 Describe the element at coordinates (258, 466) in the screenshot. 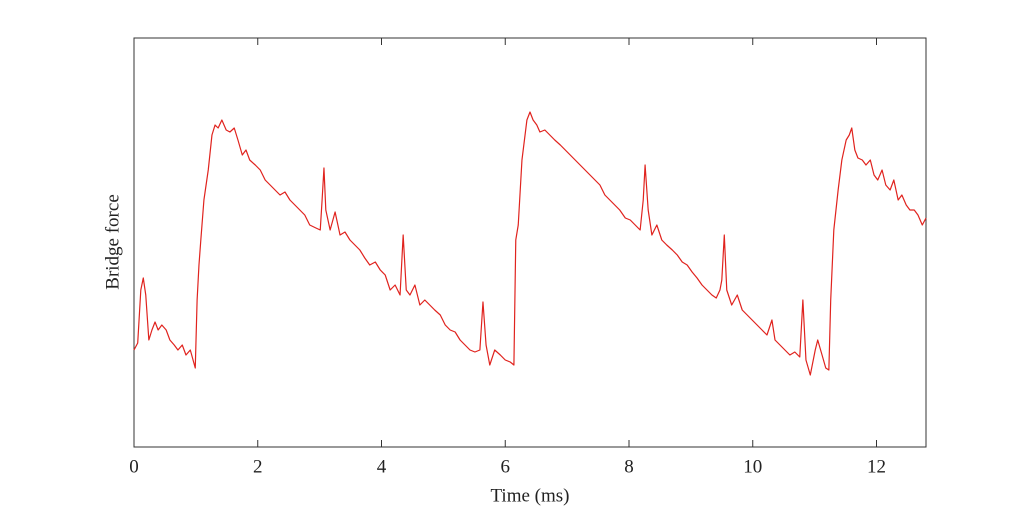

I see `x-tick-label: 2` at that location.